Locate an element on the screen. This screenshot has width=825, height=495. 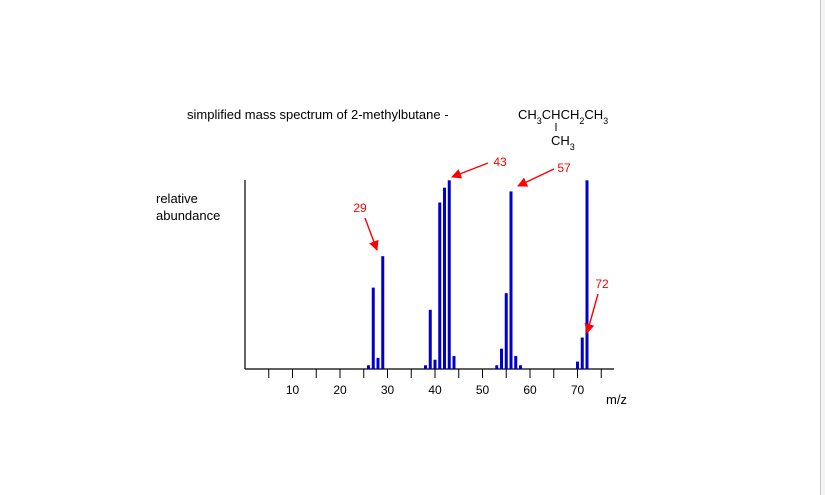
formula-text: CHCH is located at coordinates (561, 114).